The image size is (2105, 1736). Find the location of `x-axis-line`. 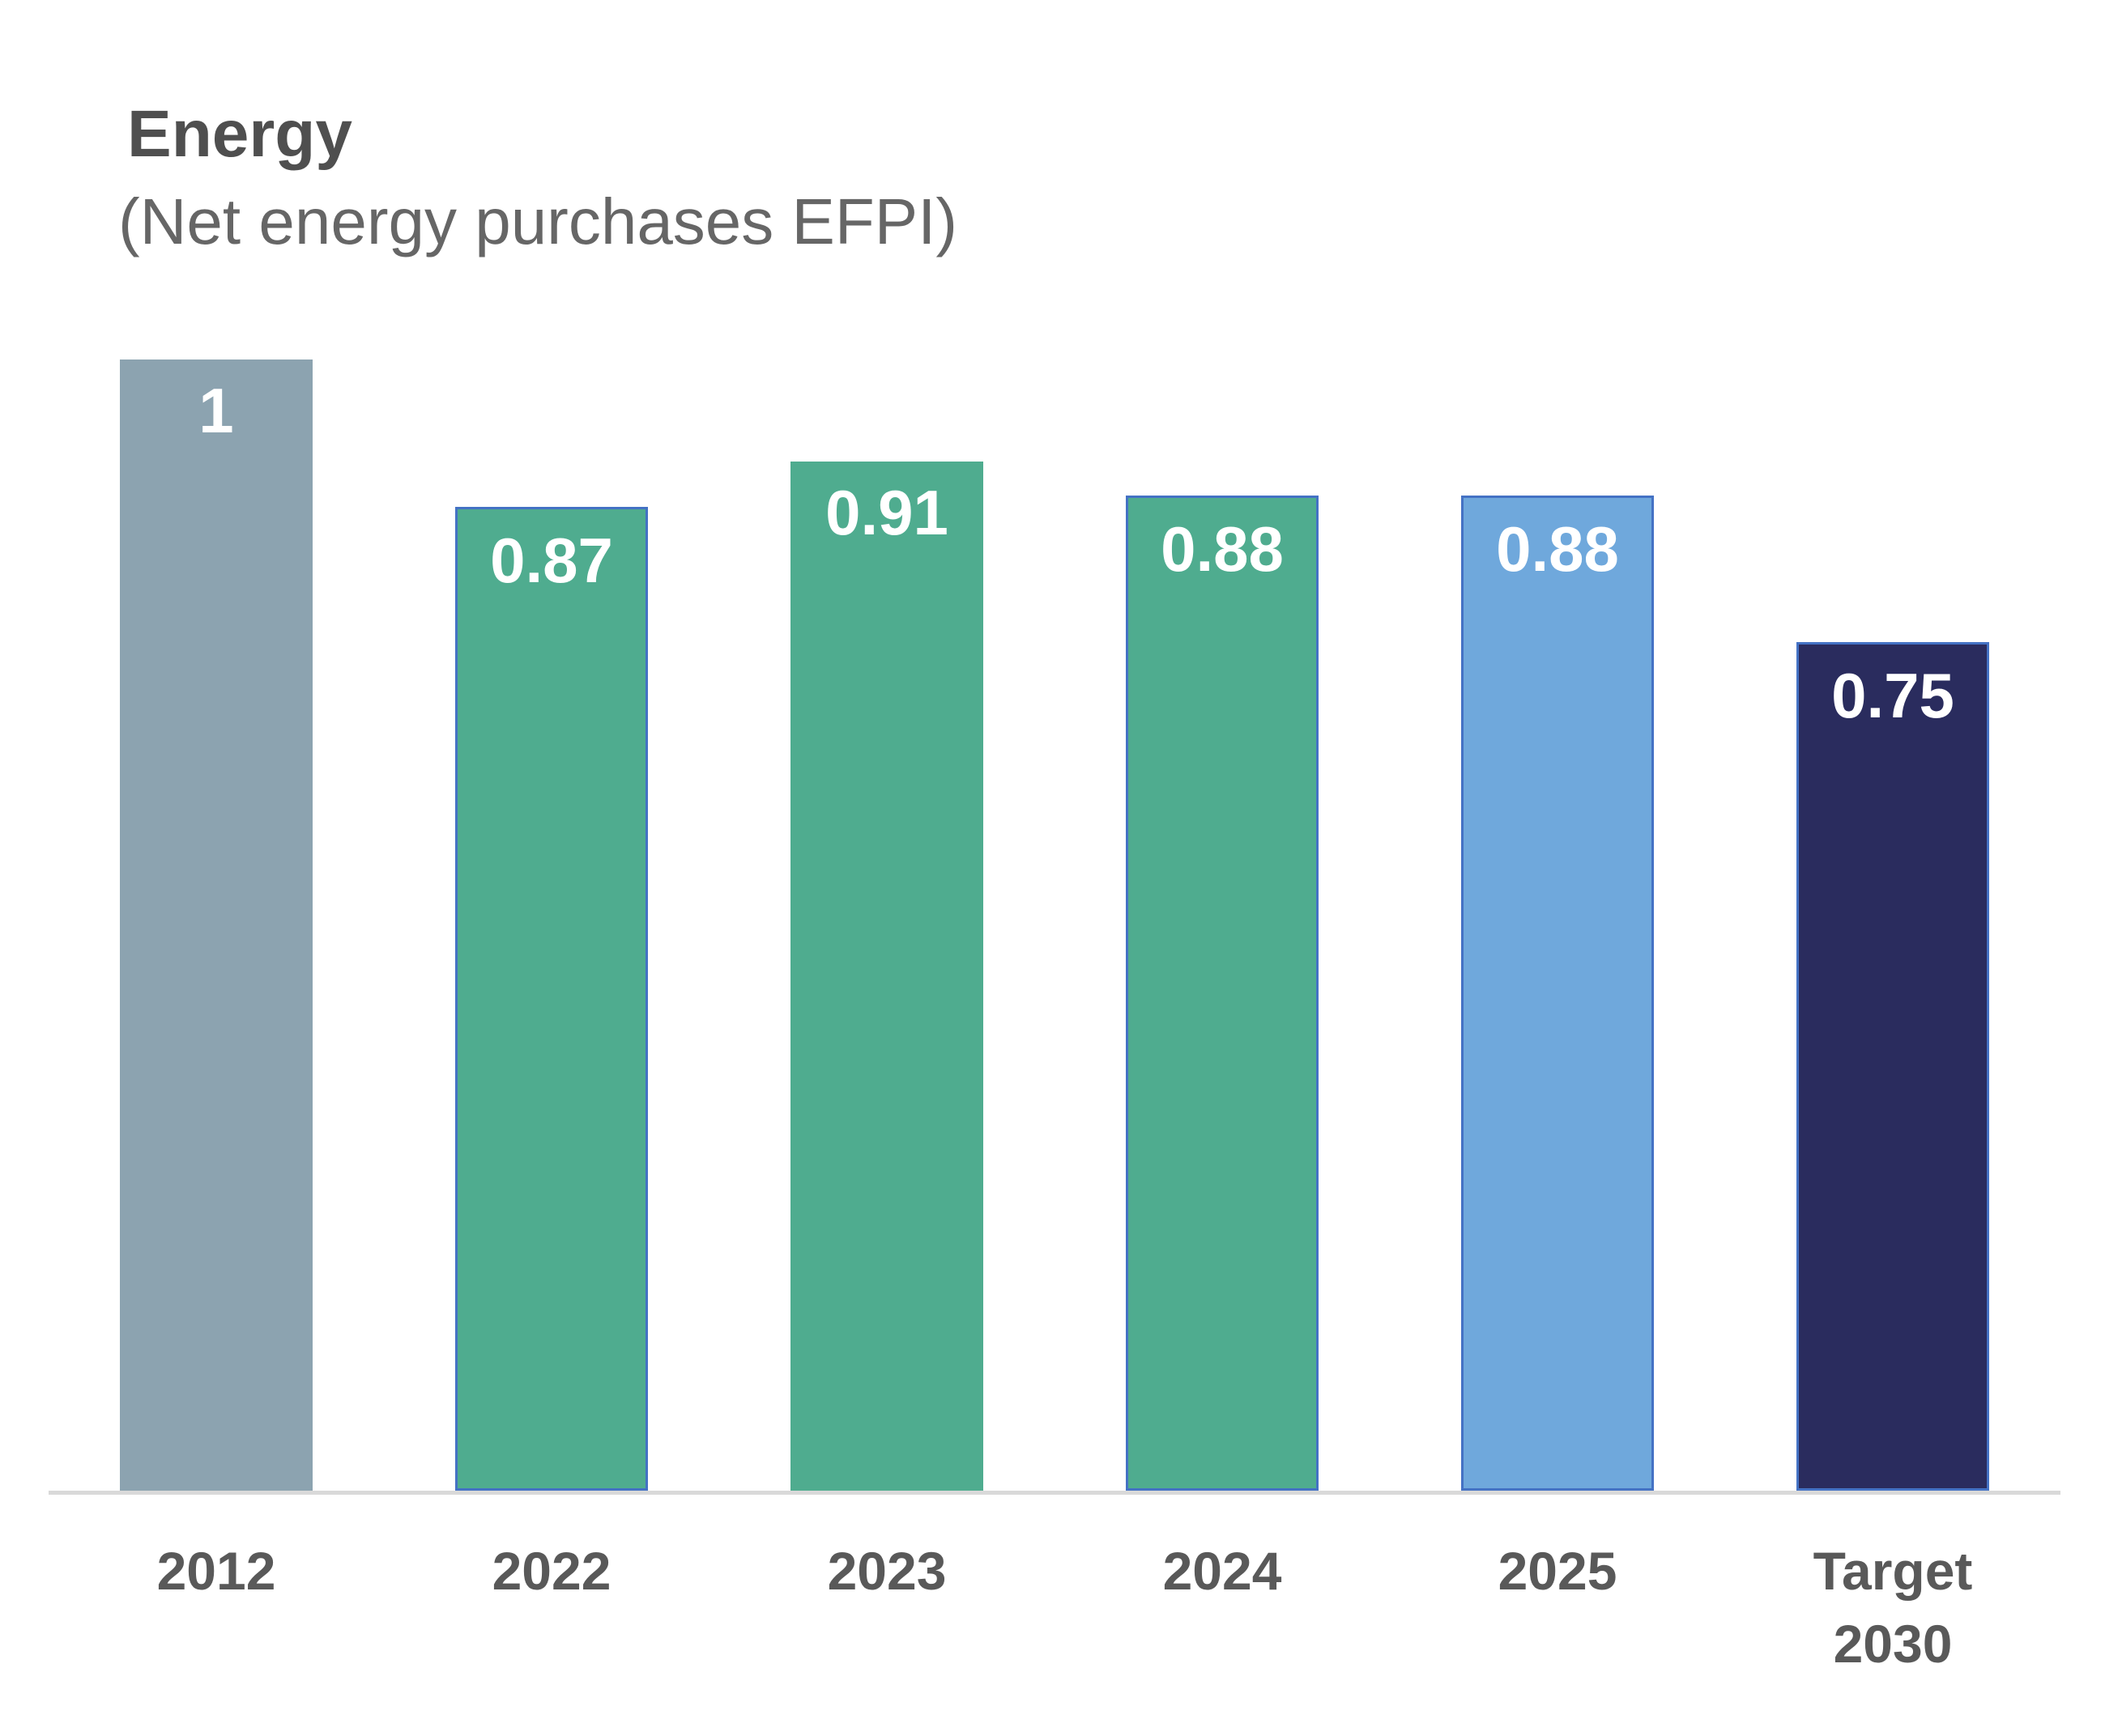

x-axis-line is located at coordinates (1054, 1493).